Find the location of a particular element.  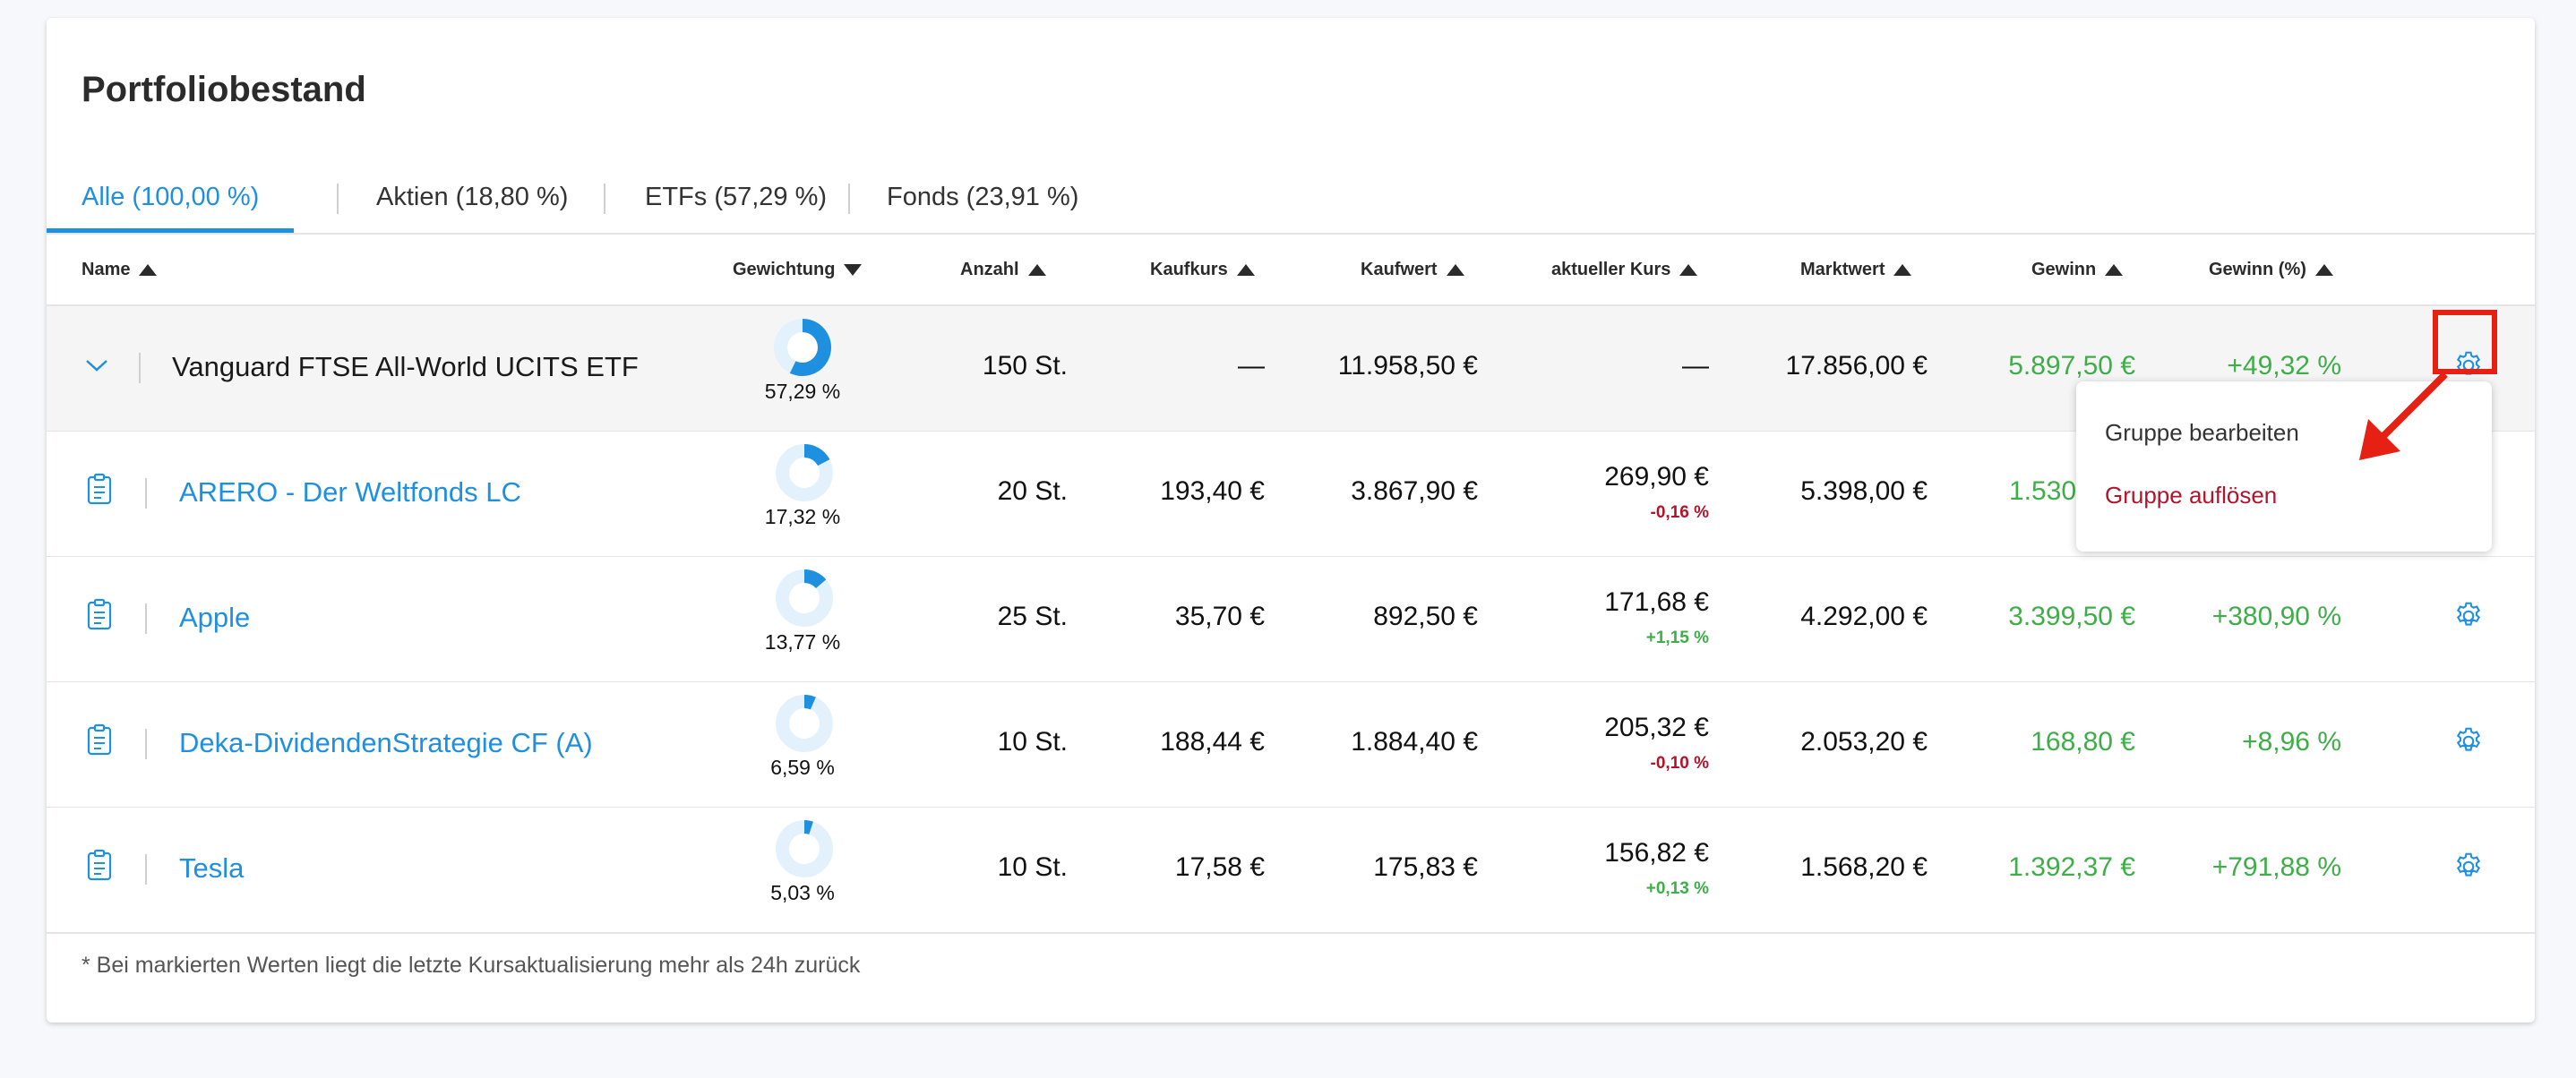

chevron-down-icon is located at coordinates (96, 365).